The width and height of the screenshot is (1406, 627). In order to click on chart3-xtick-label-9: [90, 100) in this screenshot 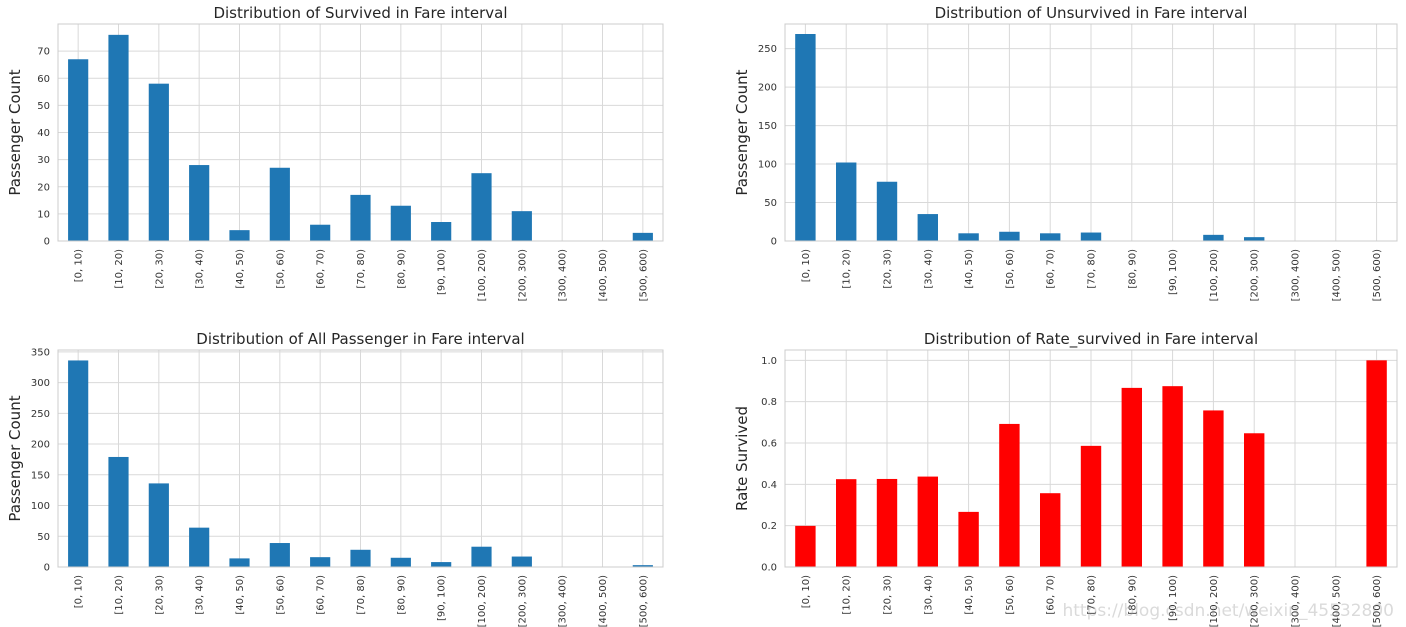, I will do `click(442, 598)`.